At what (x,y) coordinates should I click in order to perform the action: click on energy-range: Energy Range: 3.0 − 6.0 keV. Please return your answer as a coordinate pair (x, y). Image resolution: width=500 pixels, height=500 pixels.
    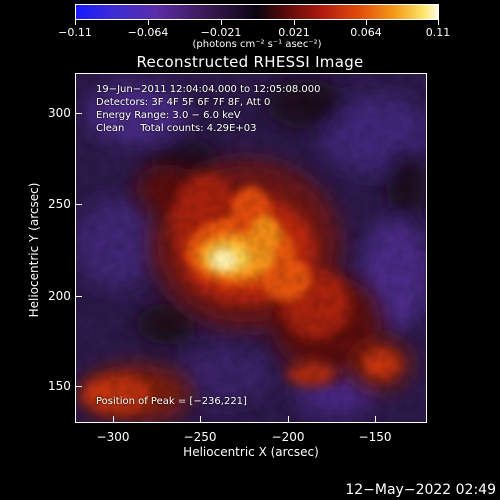
    Looking at the image, I should click on (168, 115).